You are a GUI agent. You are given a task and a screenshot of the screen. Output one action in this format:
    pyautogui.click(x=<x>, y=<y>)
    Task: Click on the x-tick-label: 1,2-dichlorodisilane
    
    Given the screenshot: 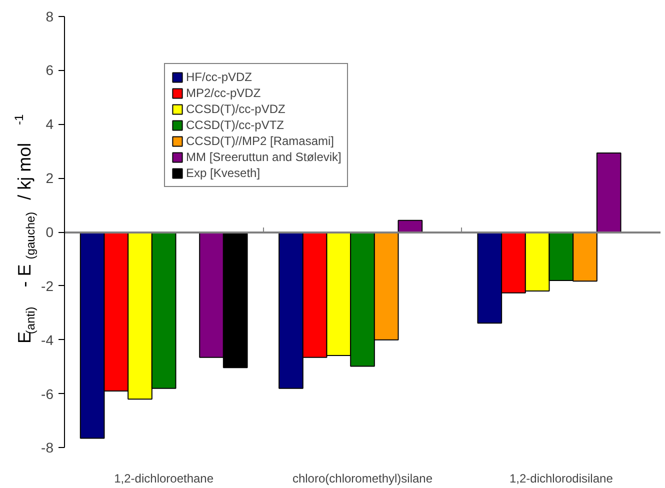 What is the action you would take?
    pyautogui.click(x=561, y=479)
    